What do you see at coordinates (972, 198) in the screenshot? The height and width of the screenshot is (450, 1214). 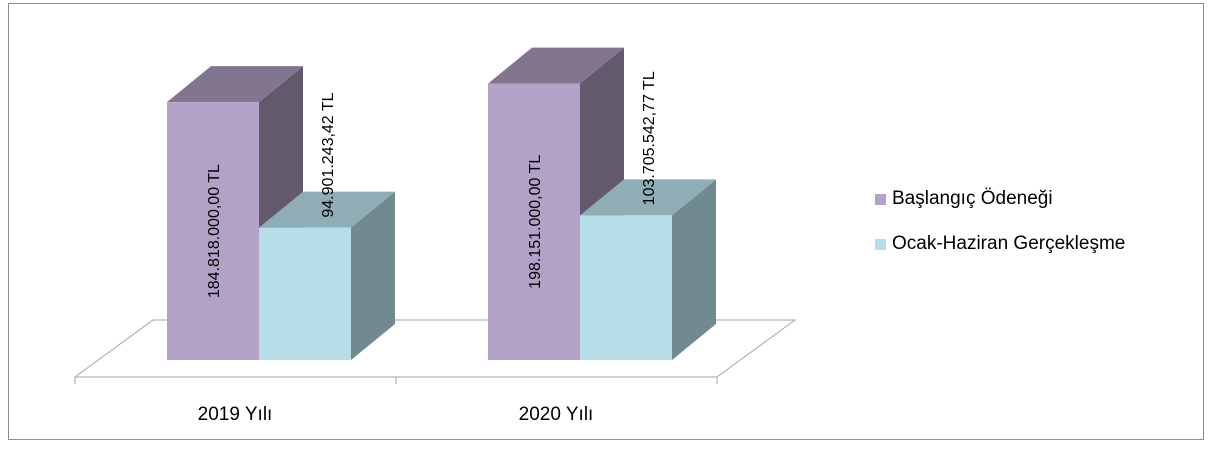 I see `legend-label: Başlangıç Ödeneği` at bounding box center [972, 198].